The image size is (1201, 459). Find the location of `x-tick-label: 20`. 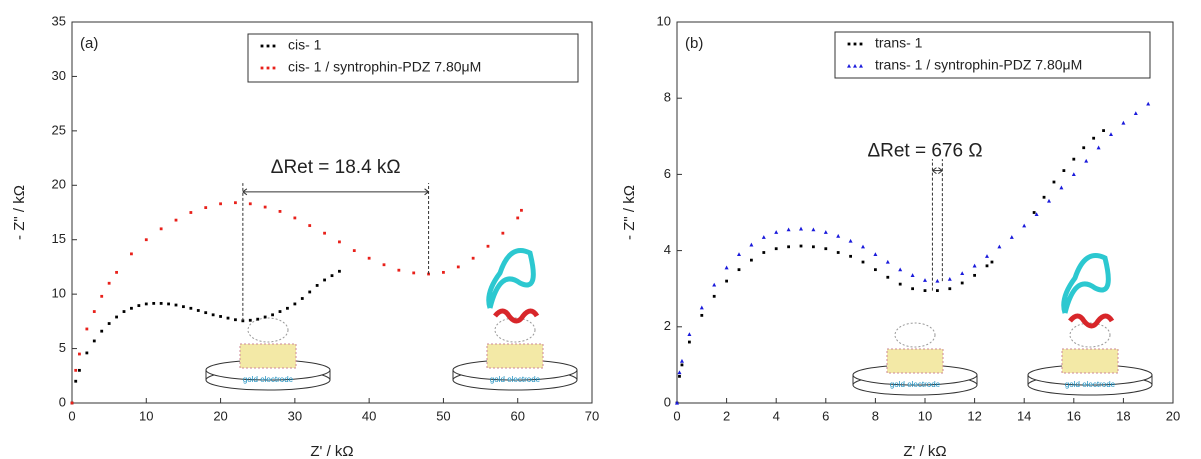

x-tick-label: 20 is located at coordinates (1173, 415).